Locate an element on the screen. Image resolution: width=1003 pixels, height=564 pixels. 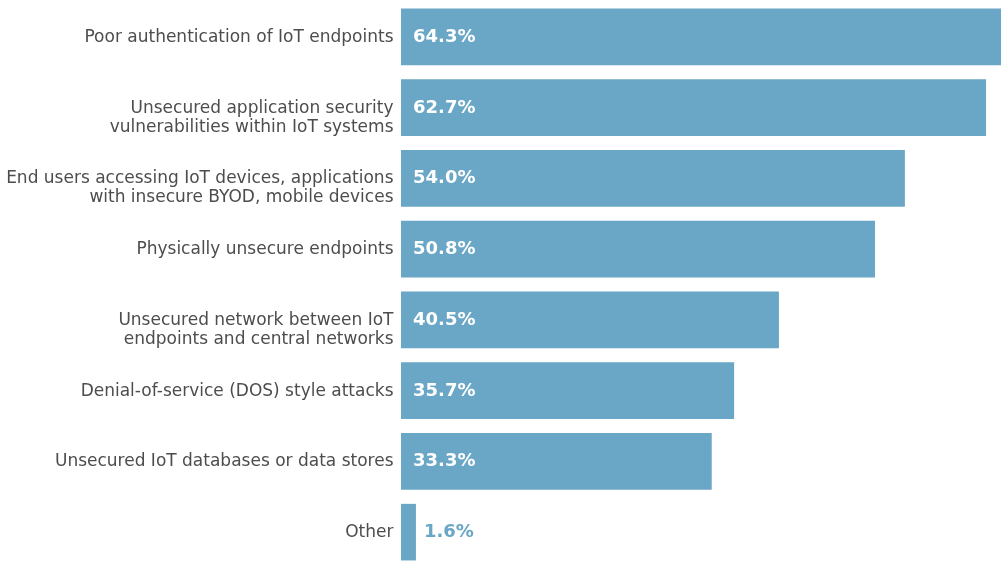
data-label: 40.5% is located at coordinates (444, 318).